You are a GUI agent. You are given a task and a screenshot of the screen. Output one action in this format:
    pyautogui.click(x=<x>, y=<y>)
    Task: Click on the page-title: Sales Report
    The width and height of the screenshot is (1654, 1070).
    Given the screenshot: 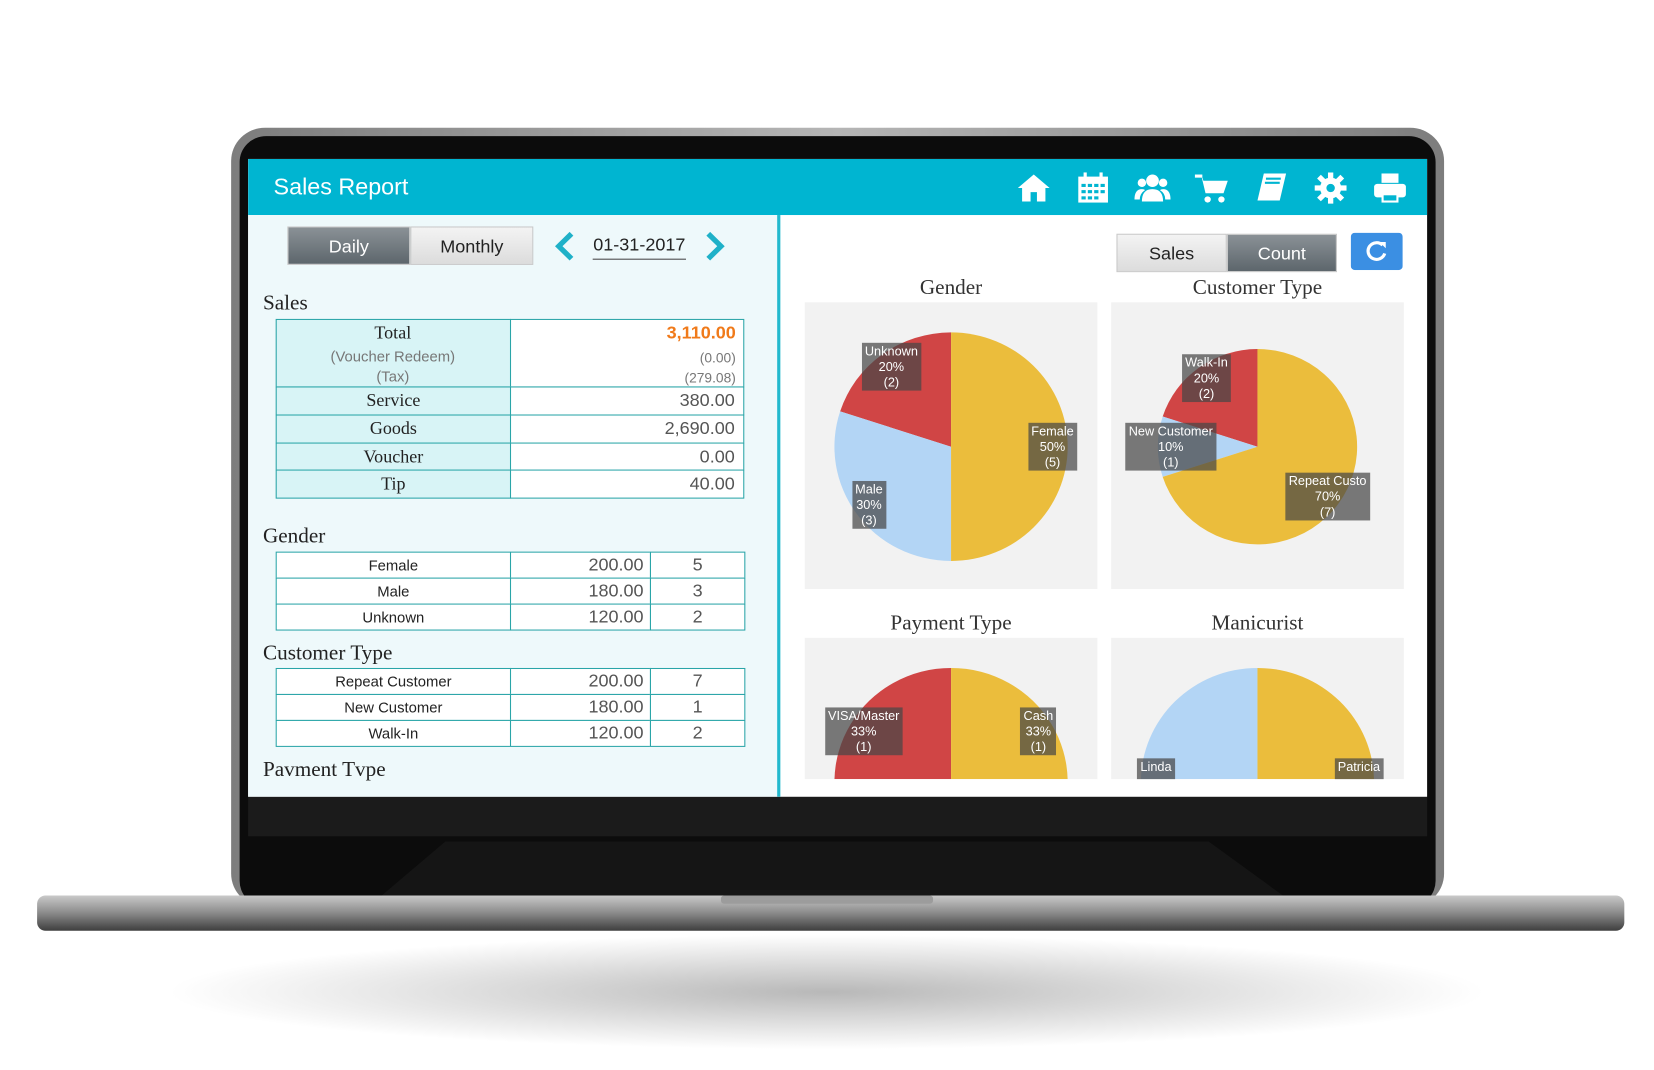 What is the action you would take?
    pyautogui.click(x=341, y=186)
    